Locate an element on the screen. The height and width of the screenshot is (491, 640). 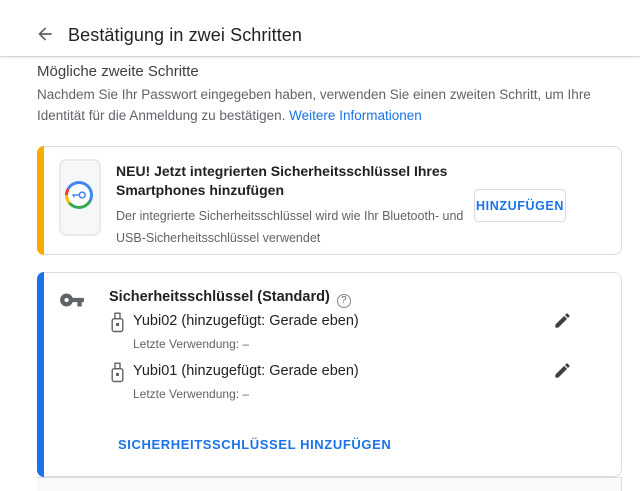
back-button is located at coordinates (45, 35).